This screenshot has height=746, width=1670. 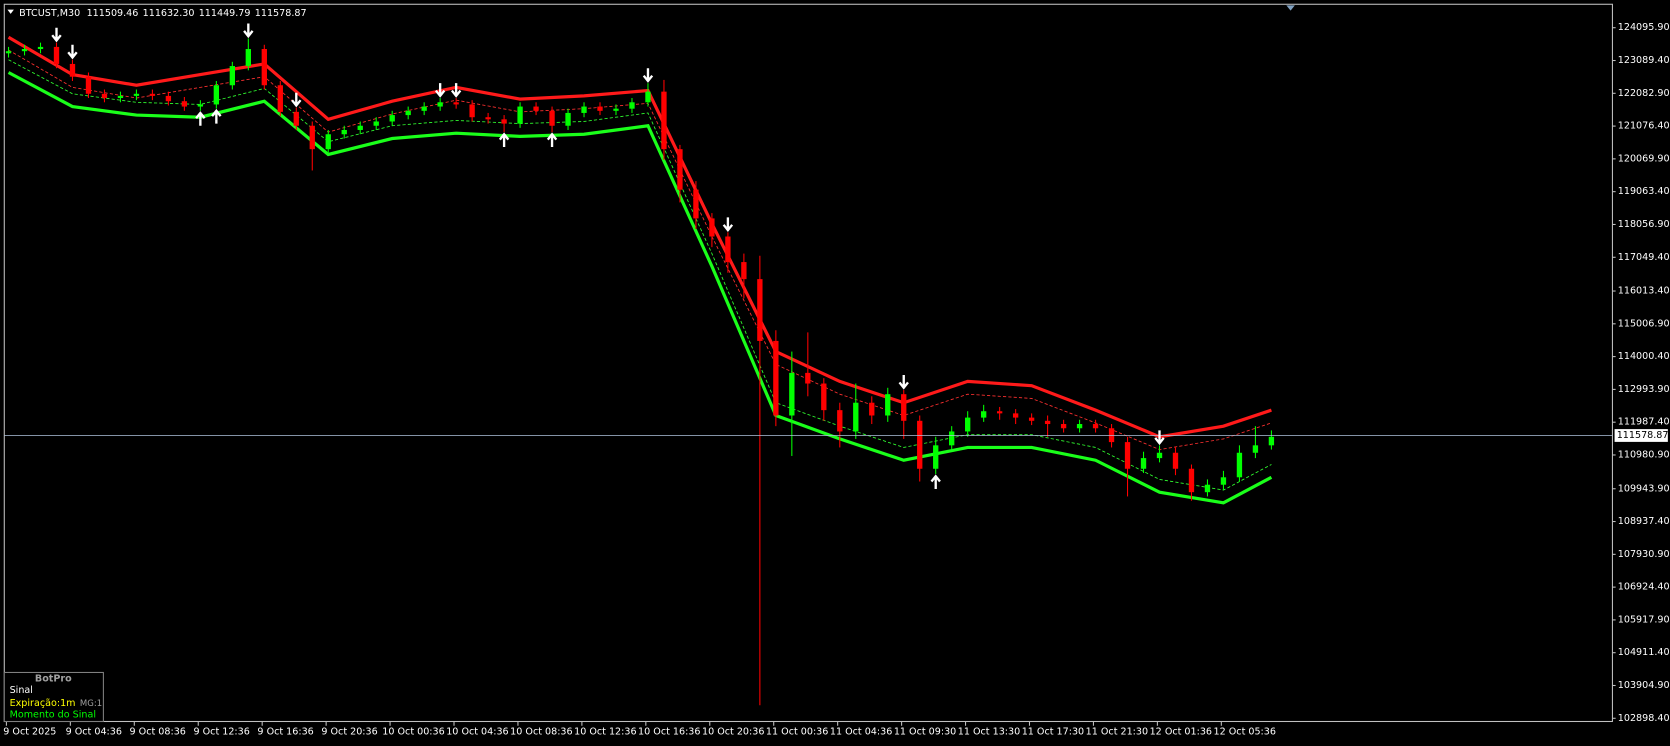 What do you see at coordinates (1644, 521) in the screenshot?
I see `y-tick-label: 108937.40` at bounding box center [1644, 521].